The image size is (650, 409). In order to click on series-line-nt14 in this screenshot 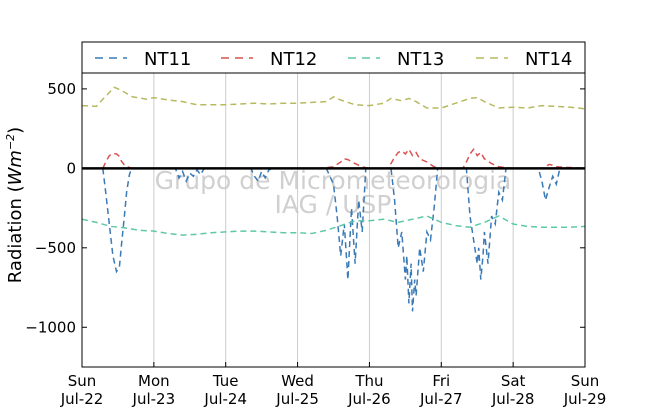, I will do `click(333, 98)`.